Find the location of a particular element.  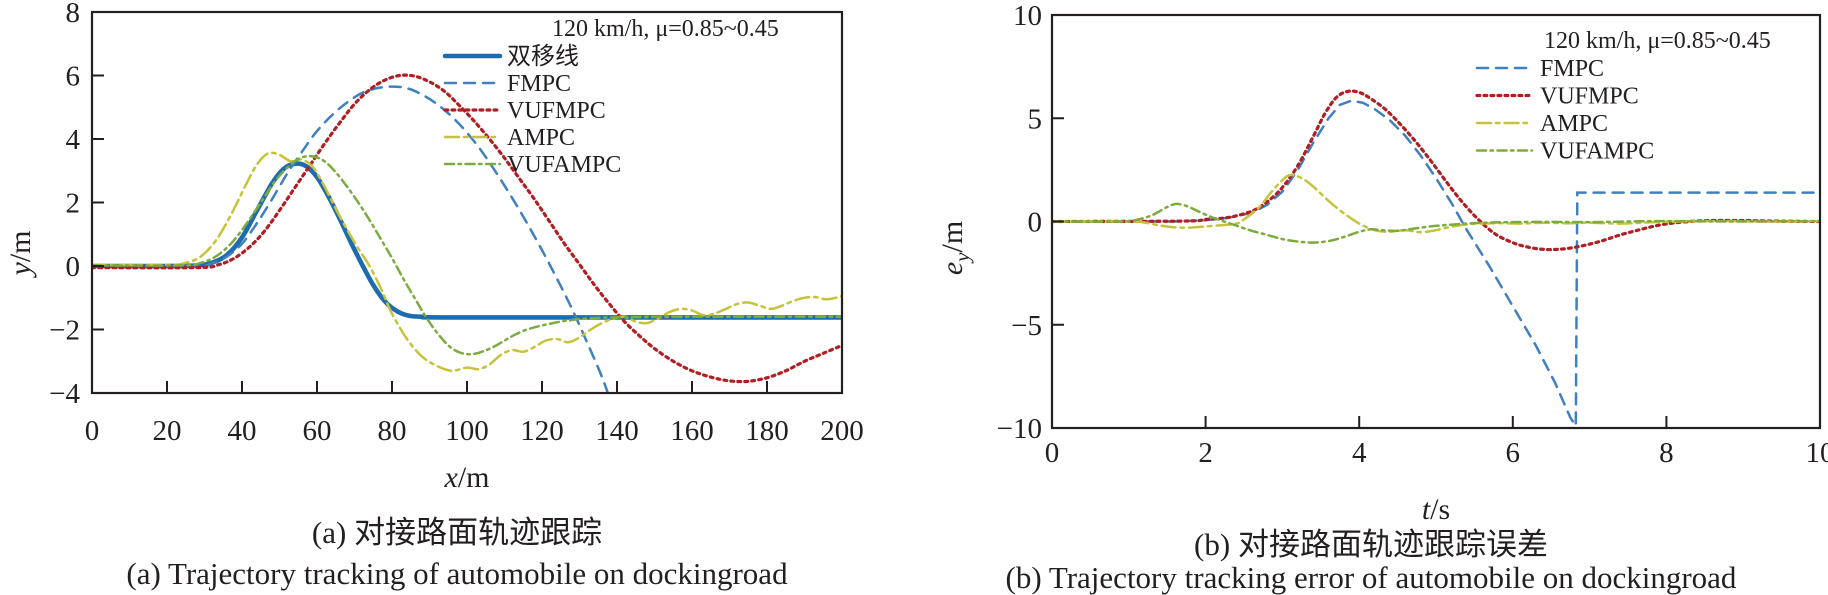

x-tick-label: 8 is located at coordinates (1666, 453).